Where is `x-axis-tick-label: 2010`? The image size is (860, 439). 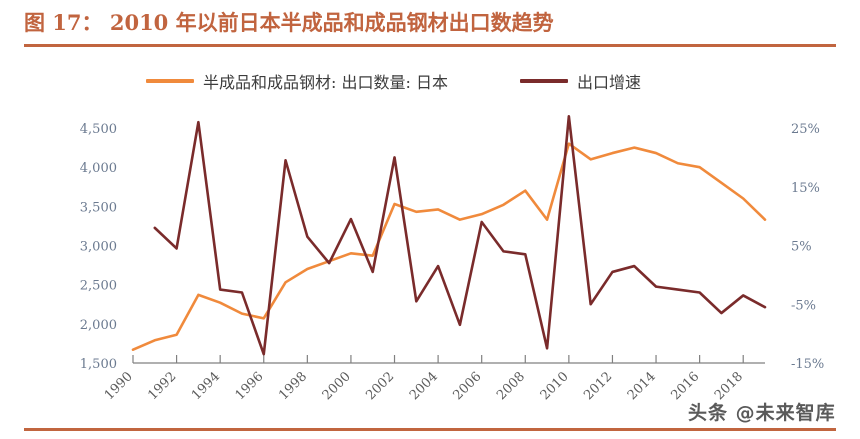 x-axis-tick-label: 2010 is located at coordinates (555, 386).